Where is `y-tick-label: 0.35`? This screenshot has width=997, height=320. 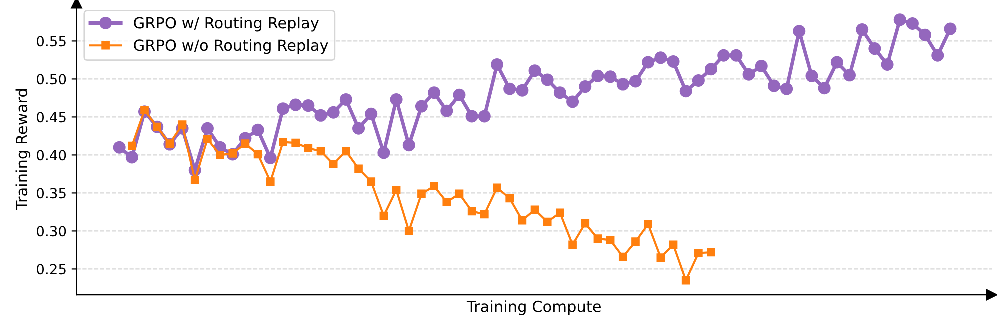 y-tick-label: 0.35 is located at coordinates (51, 193).